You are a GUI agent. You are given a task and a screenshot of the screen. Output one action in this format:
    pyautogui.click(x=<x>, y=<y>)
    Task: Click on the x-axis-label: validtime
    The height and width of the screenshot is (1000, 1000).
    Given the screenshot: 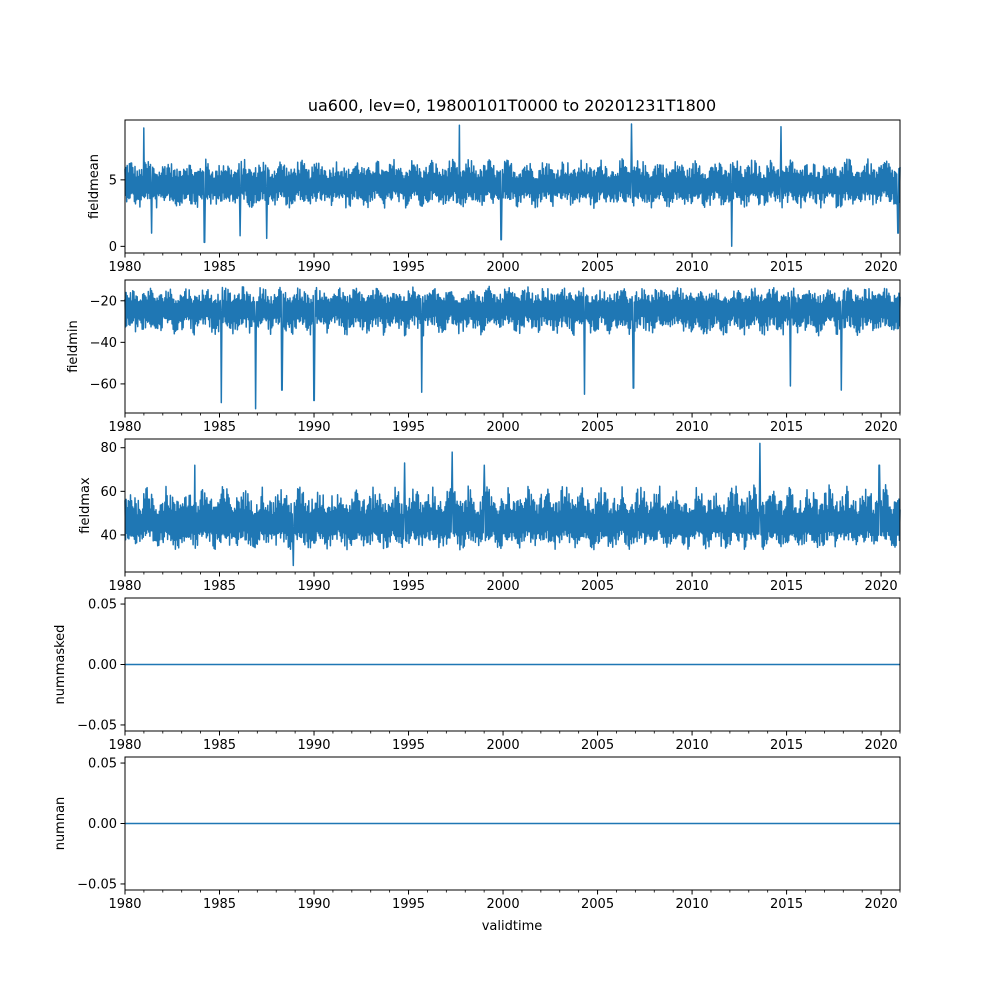 What is the action you would take?
    pyautogui.click(x=512, y=926)
    